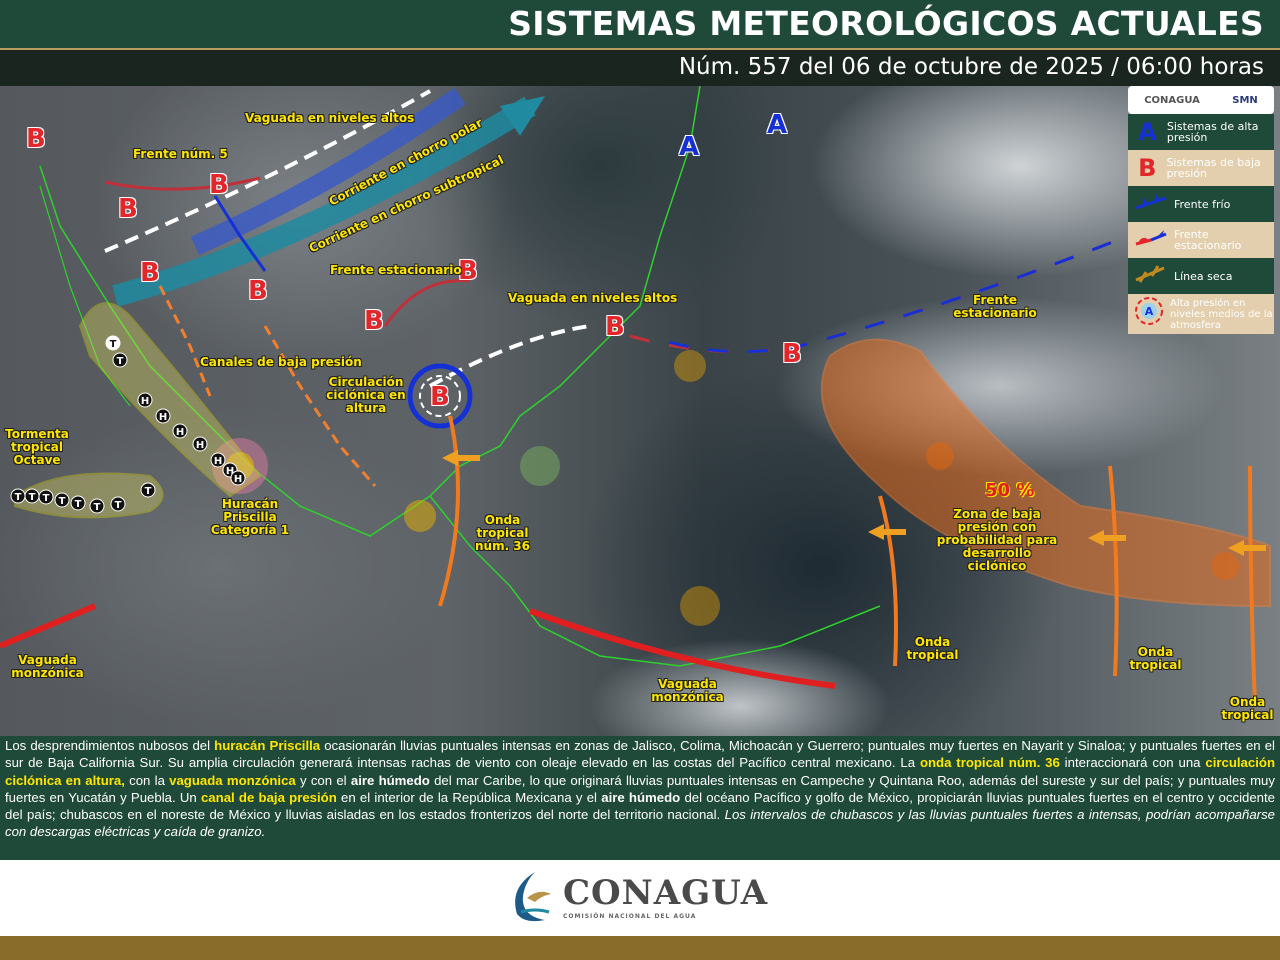 Image resolution: width=1280 pixels, height=960 pixels. I want to click on low-pressure-icon: B, so click(1147, 168).